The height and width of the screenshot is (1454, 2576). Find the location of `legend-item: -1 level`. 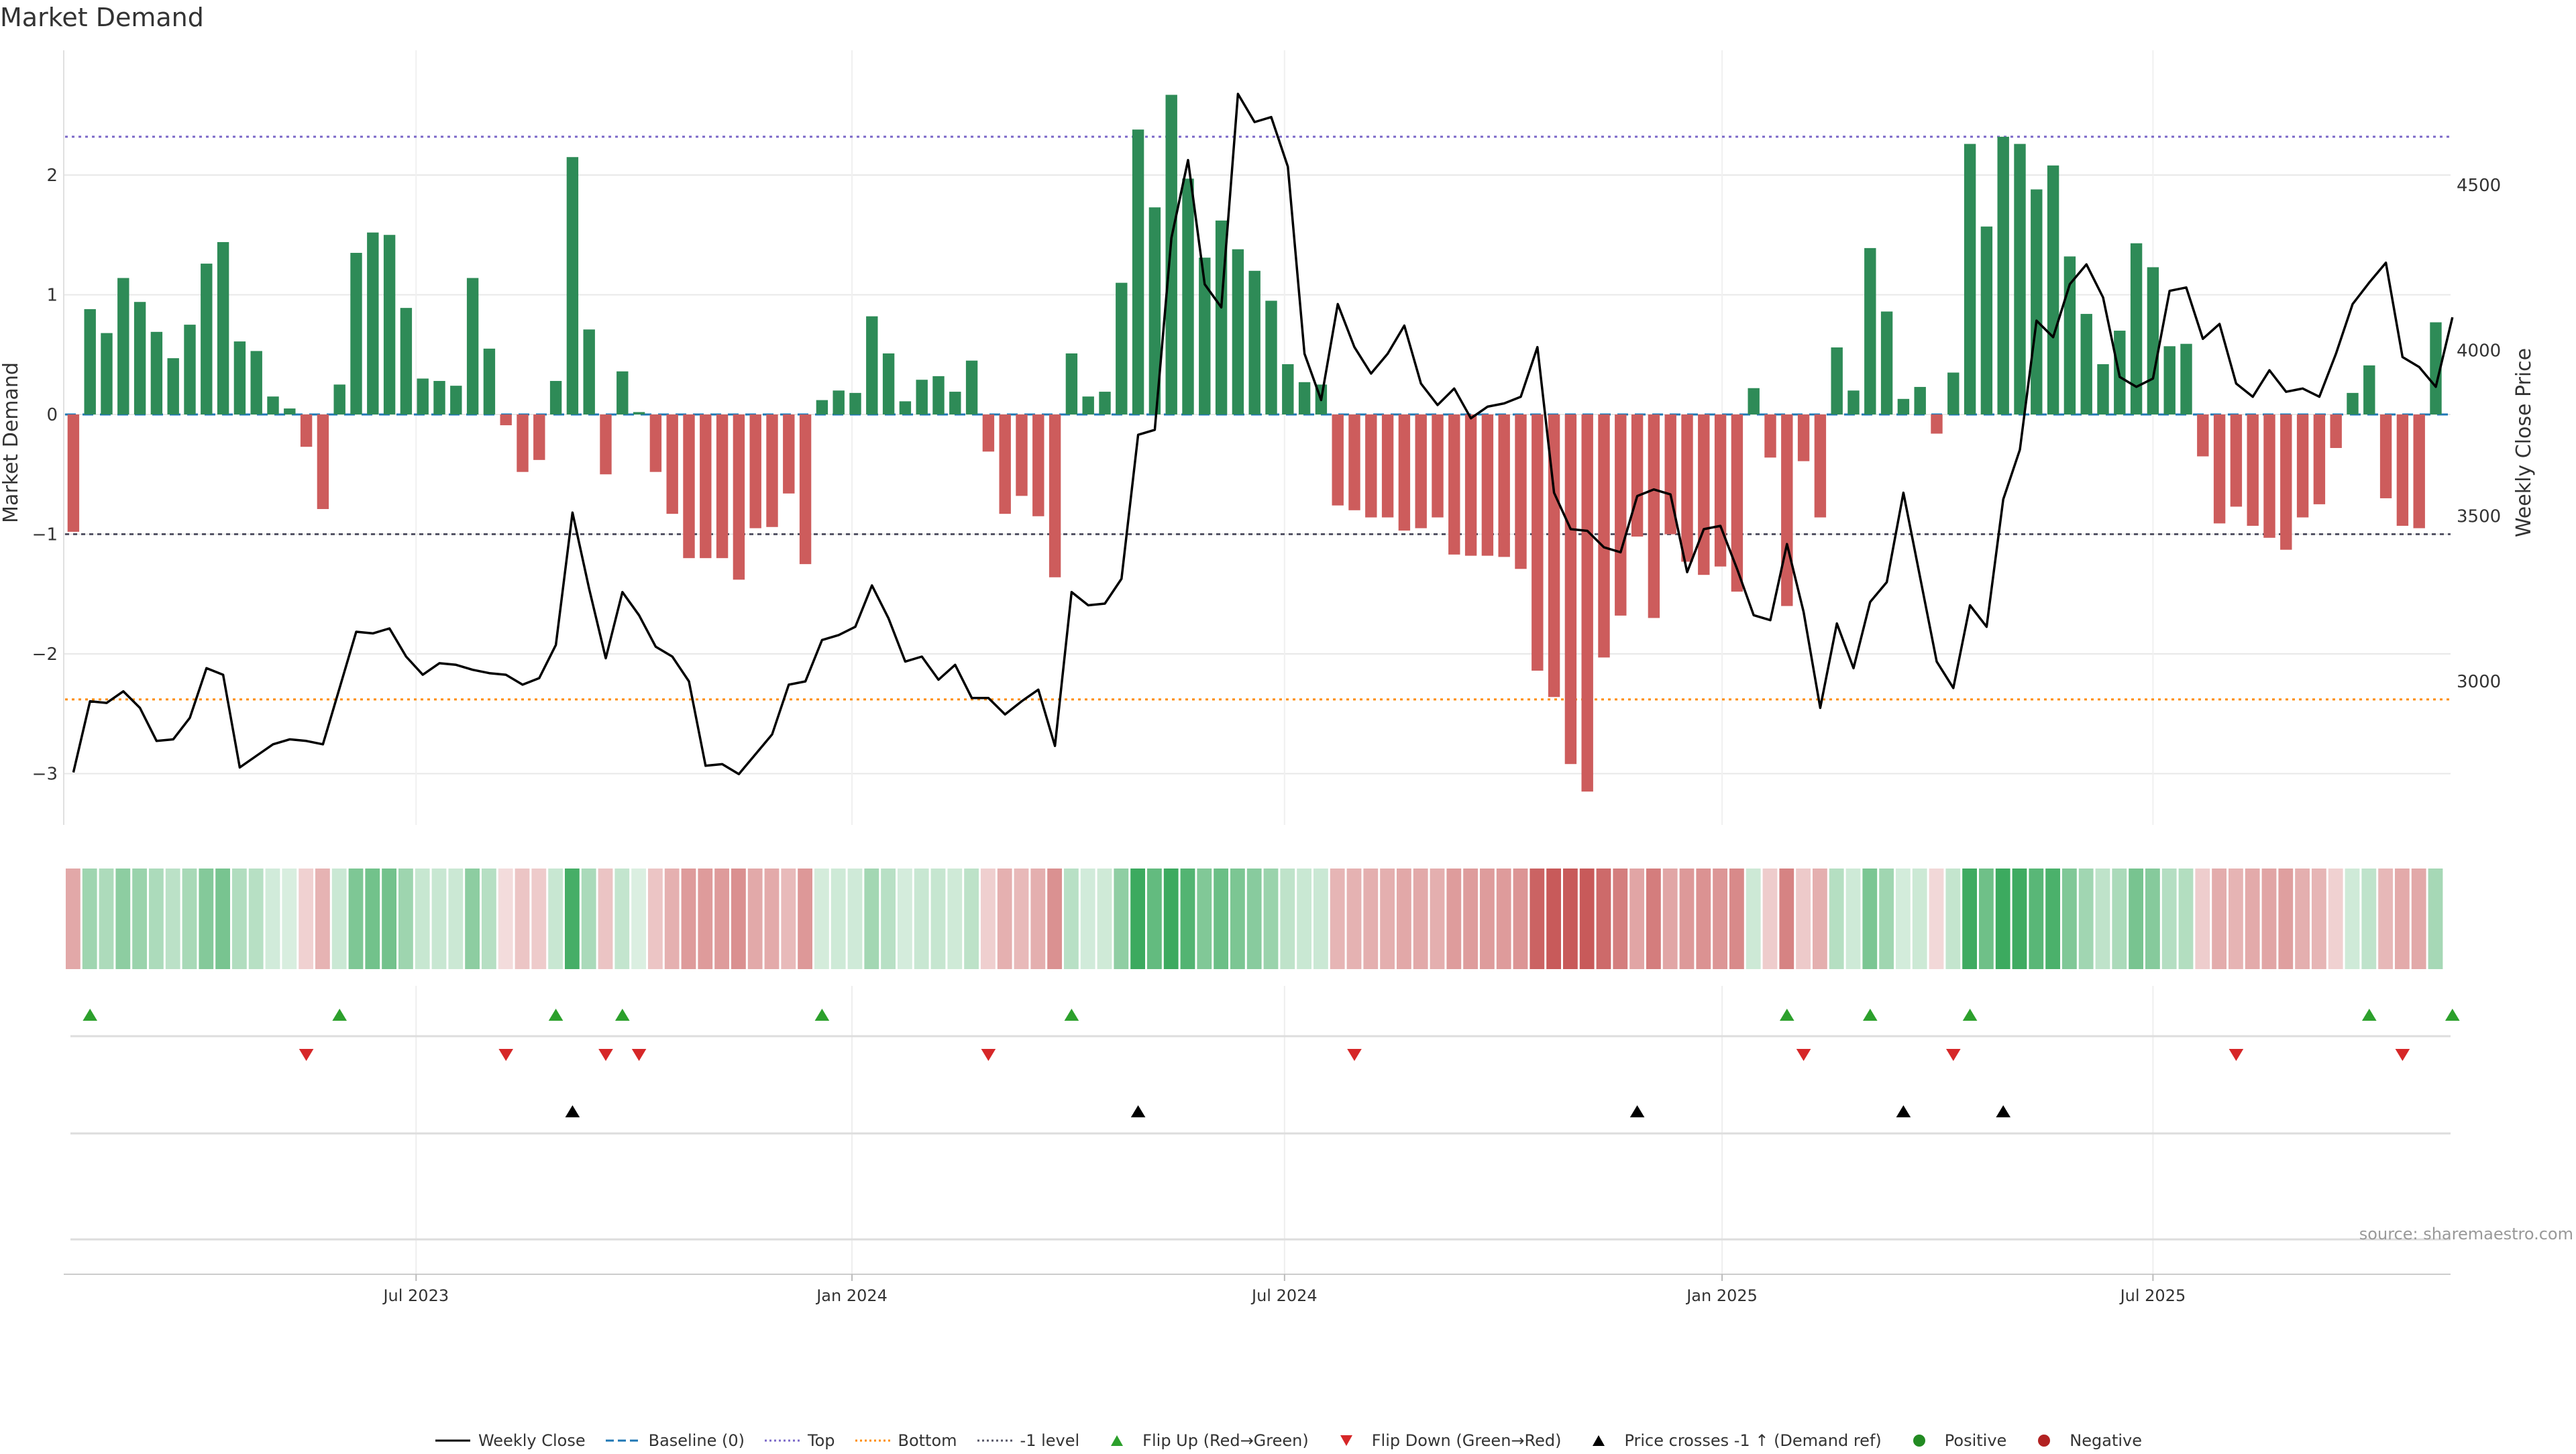

legend-item: -1 level is located at coordinates (1028, 1440).